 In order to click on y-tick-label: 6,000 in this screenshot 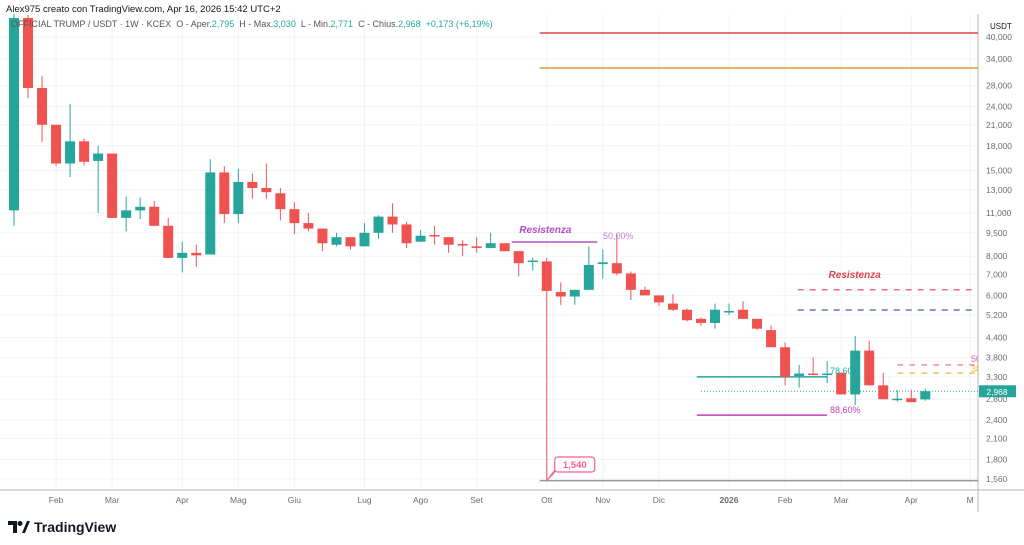, I will do `click(997, 295)`.